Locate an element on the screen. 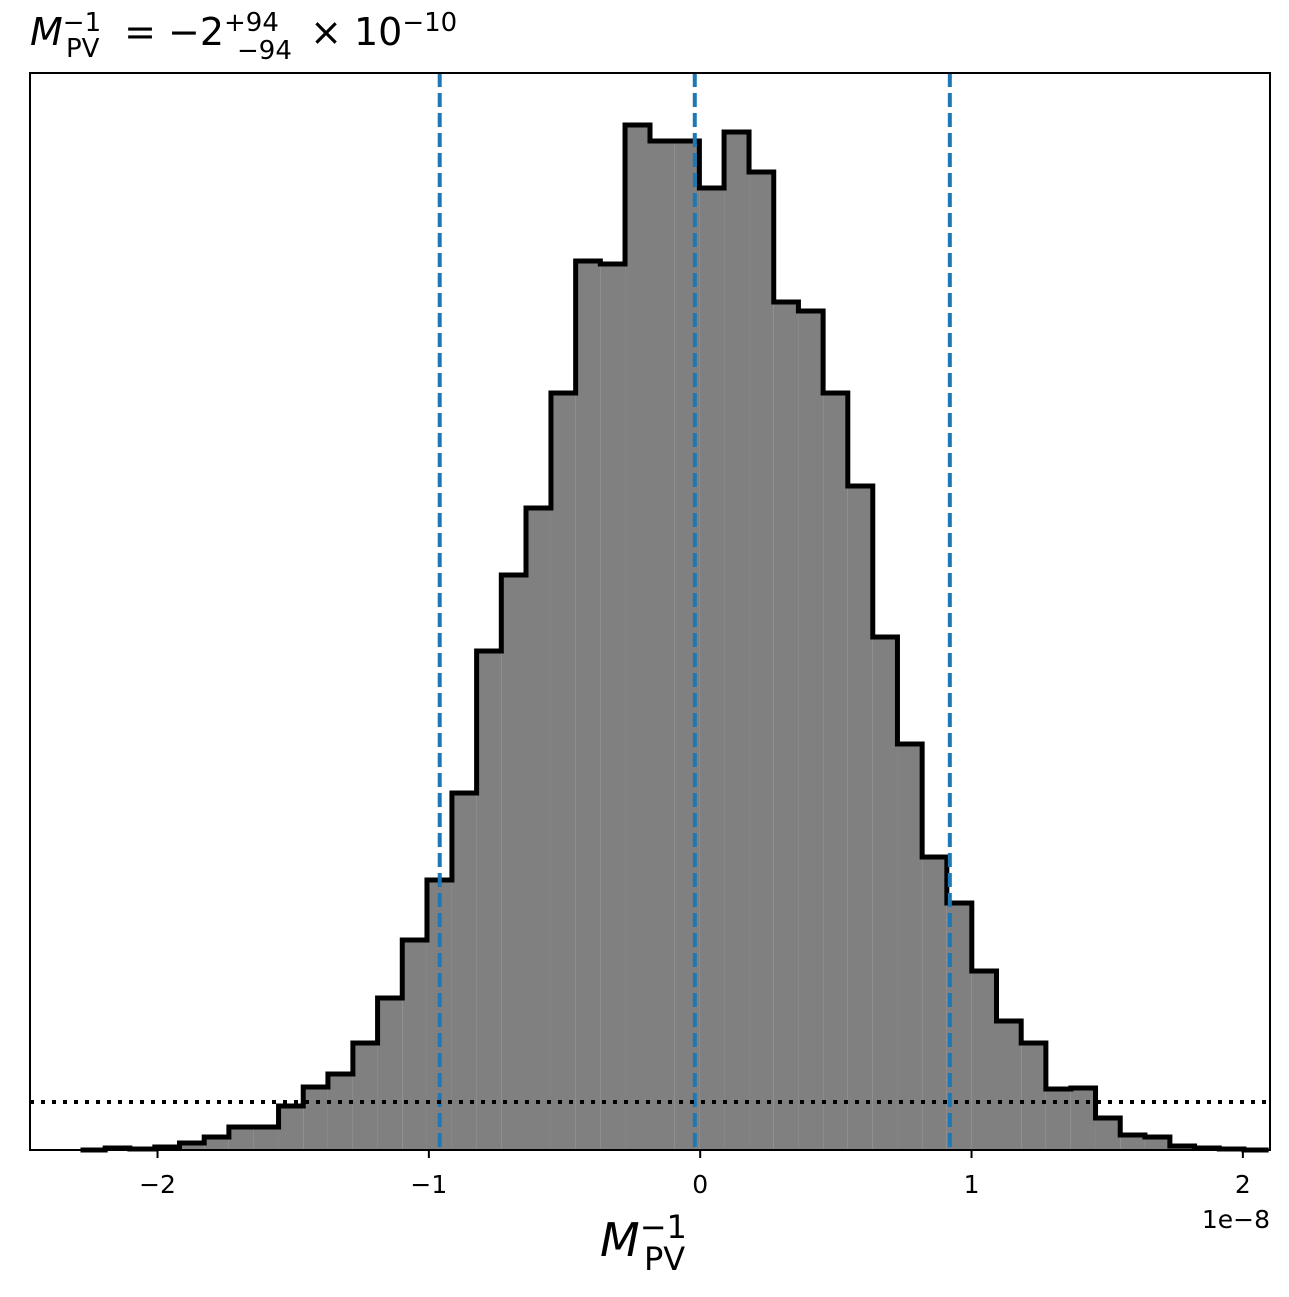 Image resolution: width=1289 pixels, height=1297 pixels. title-sub: PV is located at coordinates (83, 49).